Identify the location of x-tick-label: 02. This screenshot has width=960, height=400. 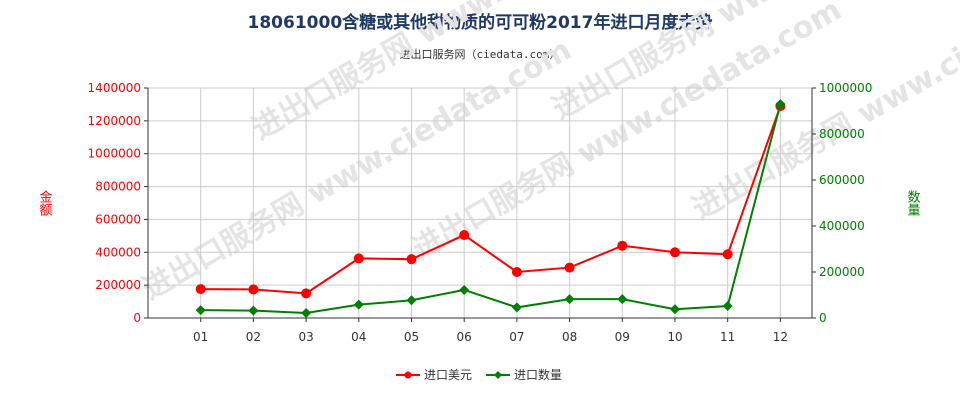
(253, 337).